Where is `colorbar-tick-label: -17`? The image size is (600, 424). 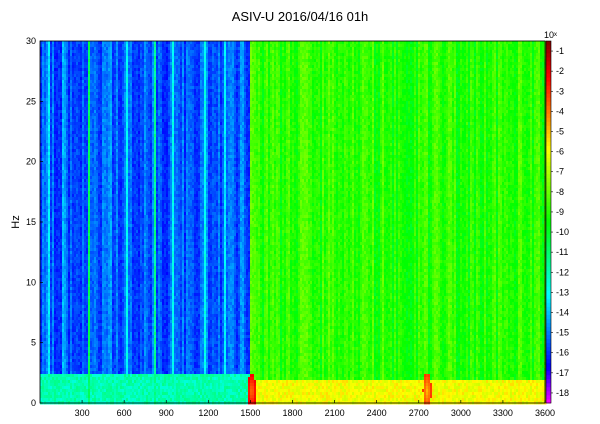 colorbar-tick-label: -17 is located at coordinates (562, 373).